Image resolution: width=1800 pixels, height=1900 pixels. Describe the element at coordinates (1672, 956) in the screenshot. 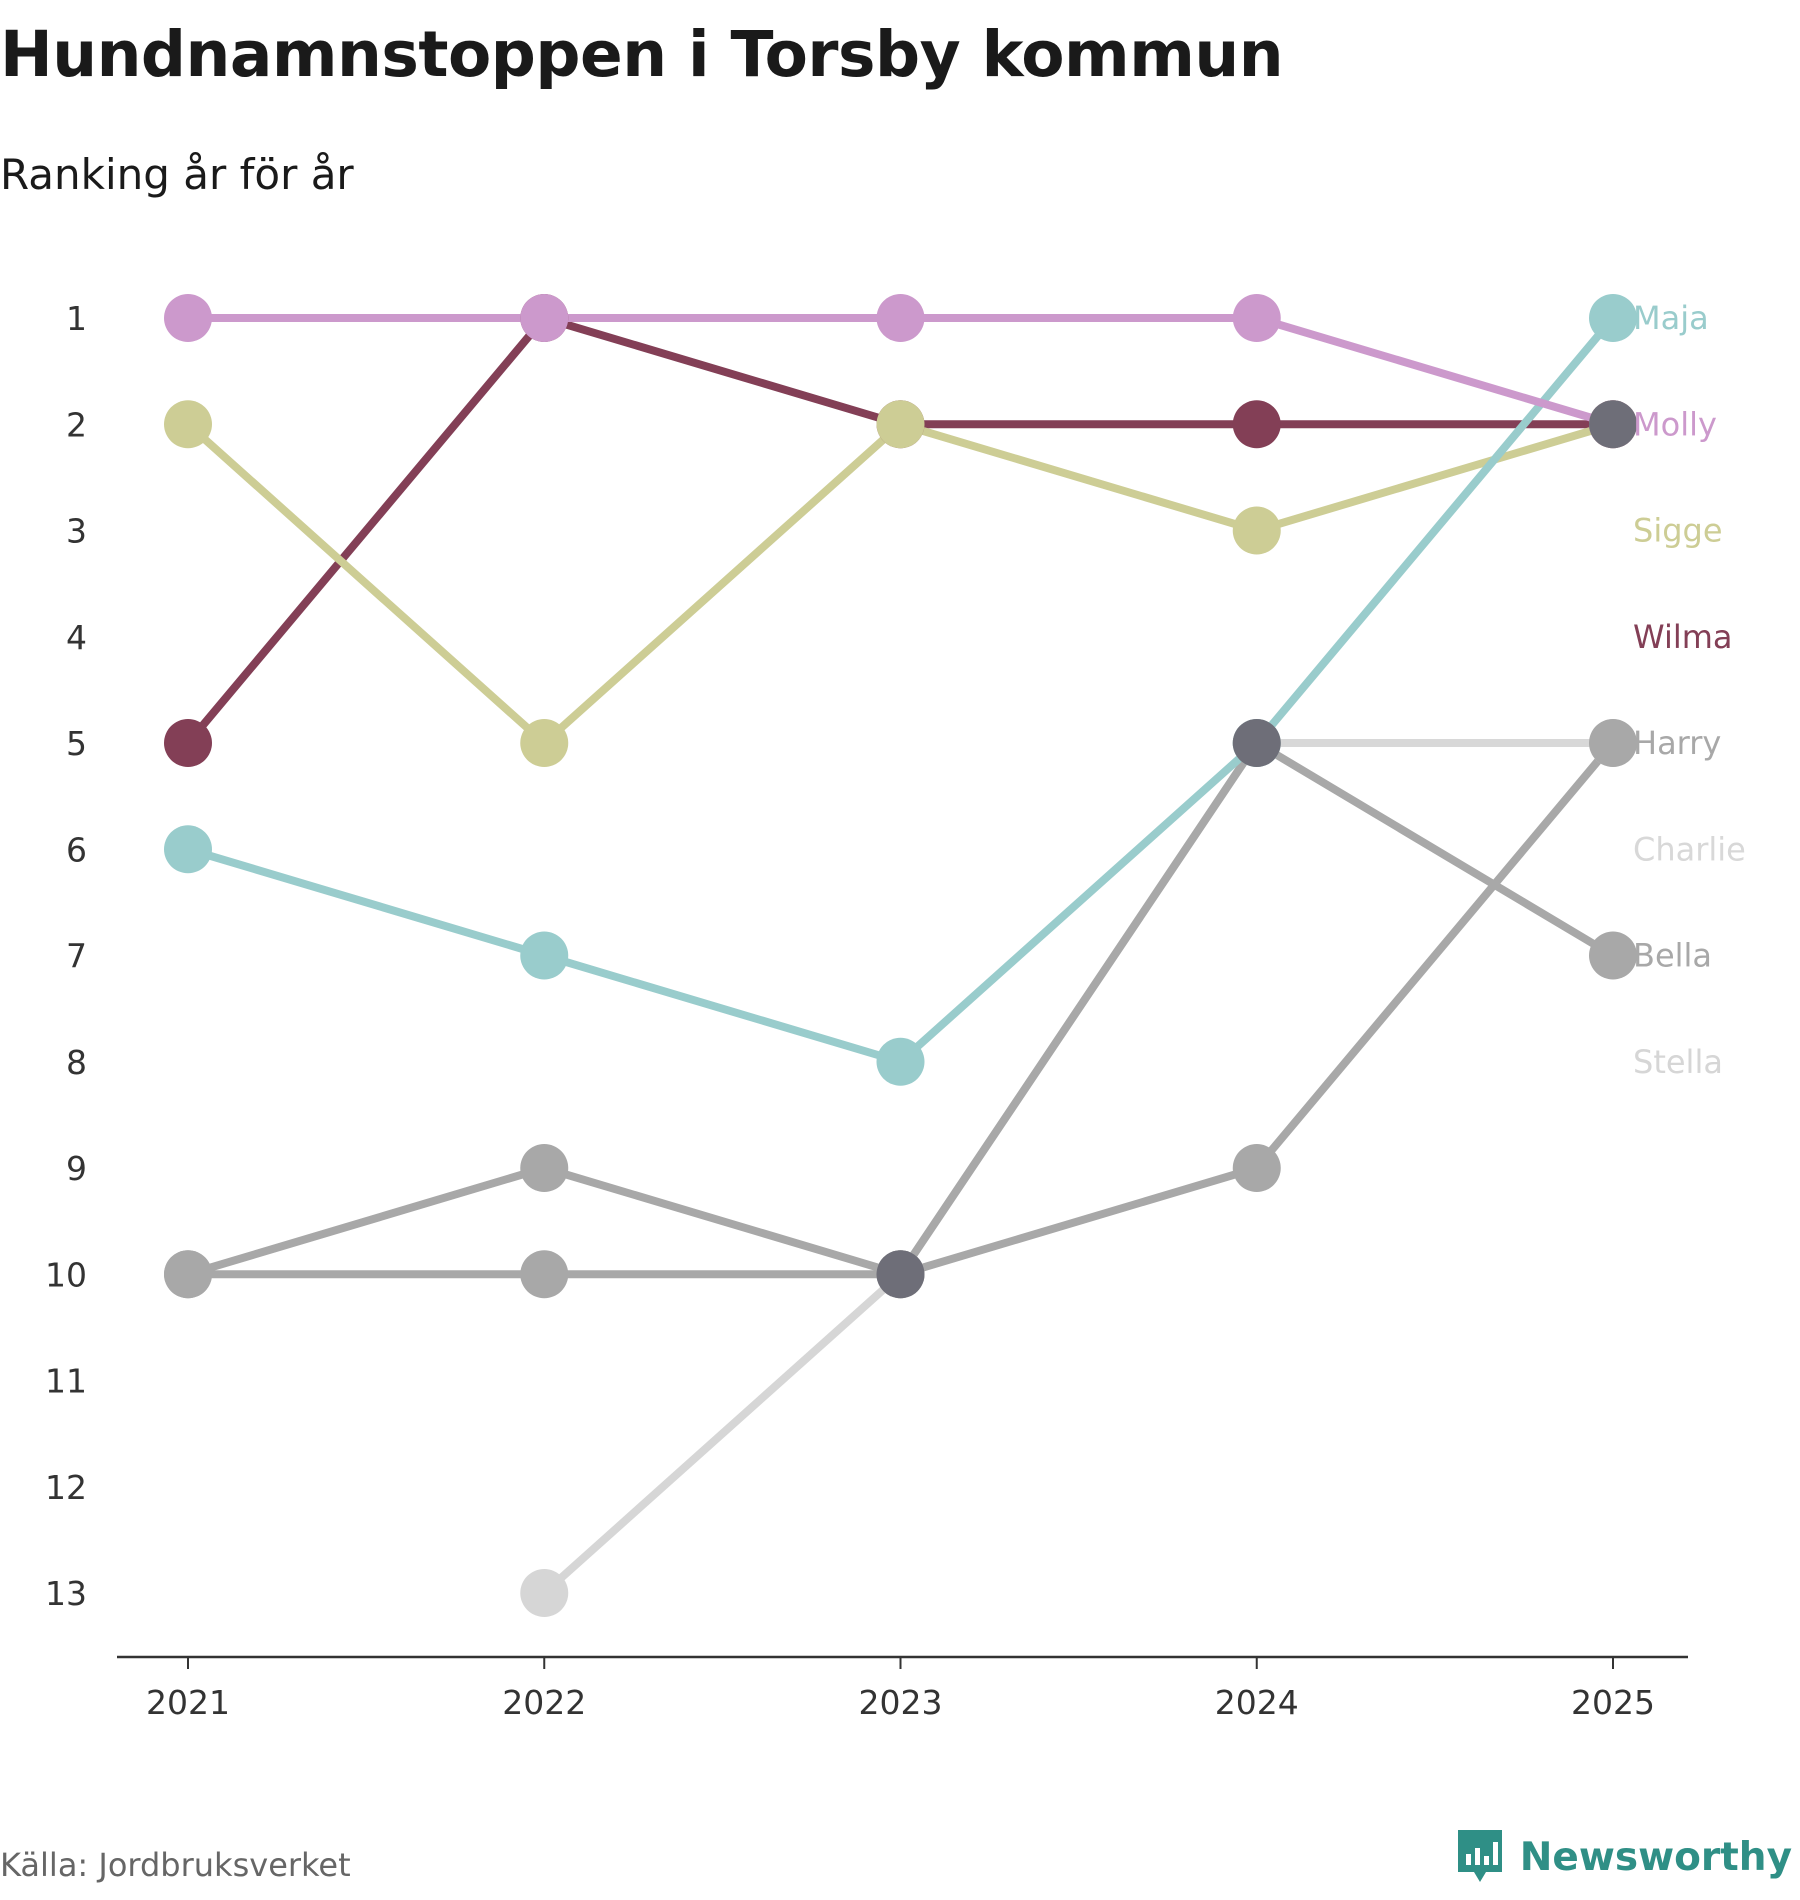

I see `series-label-bella: Bella` at that location.